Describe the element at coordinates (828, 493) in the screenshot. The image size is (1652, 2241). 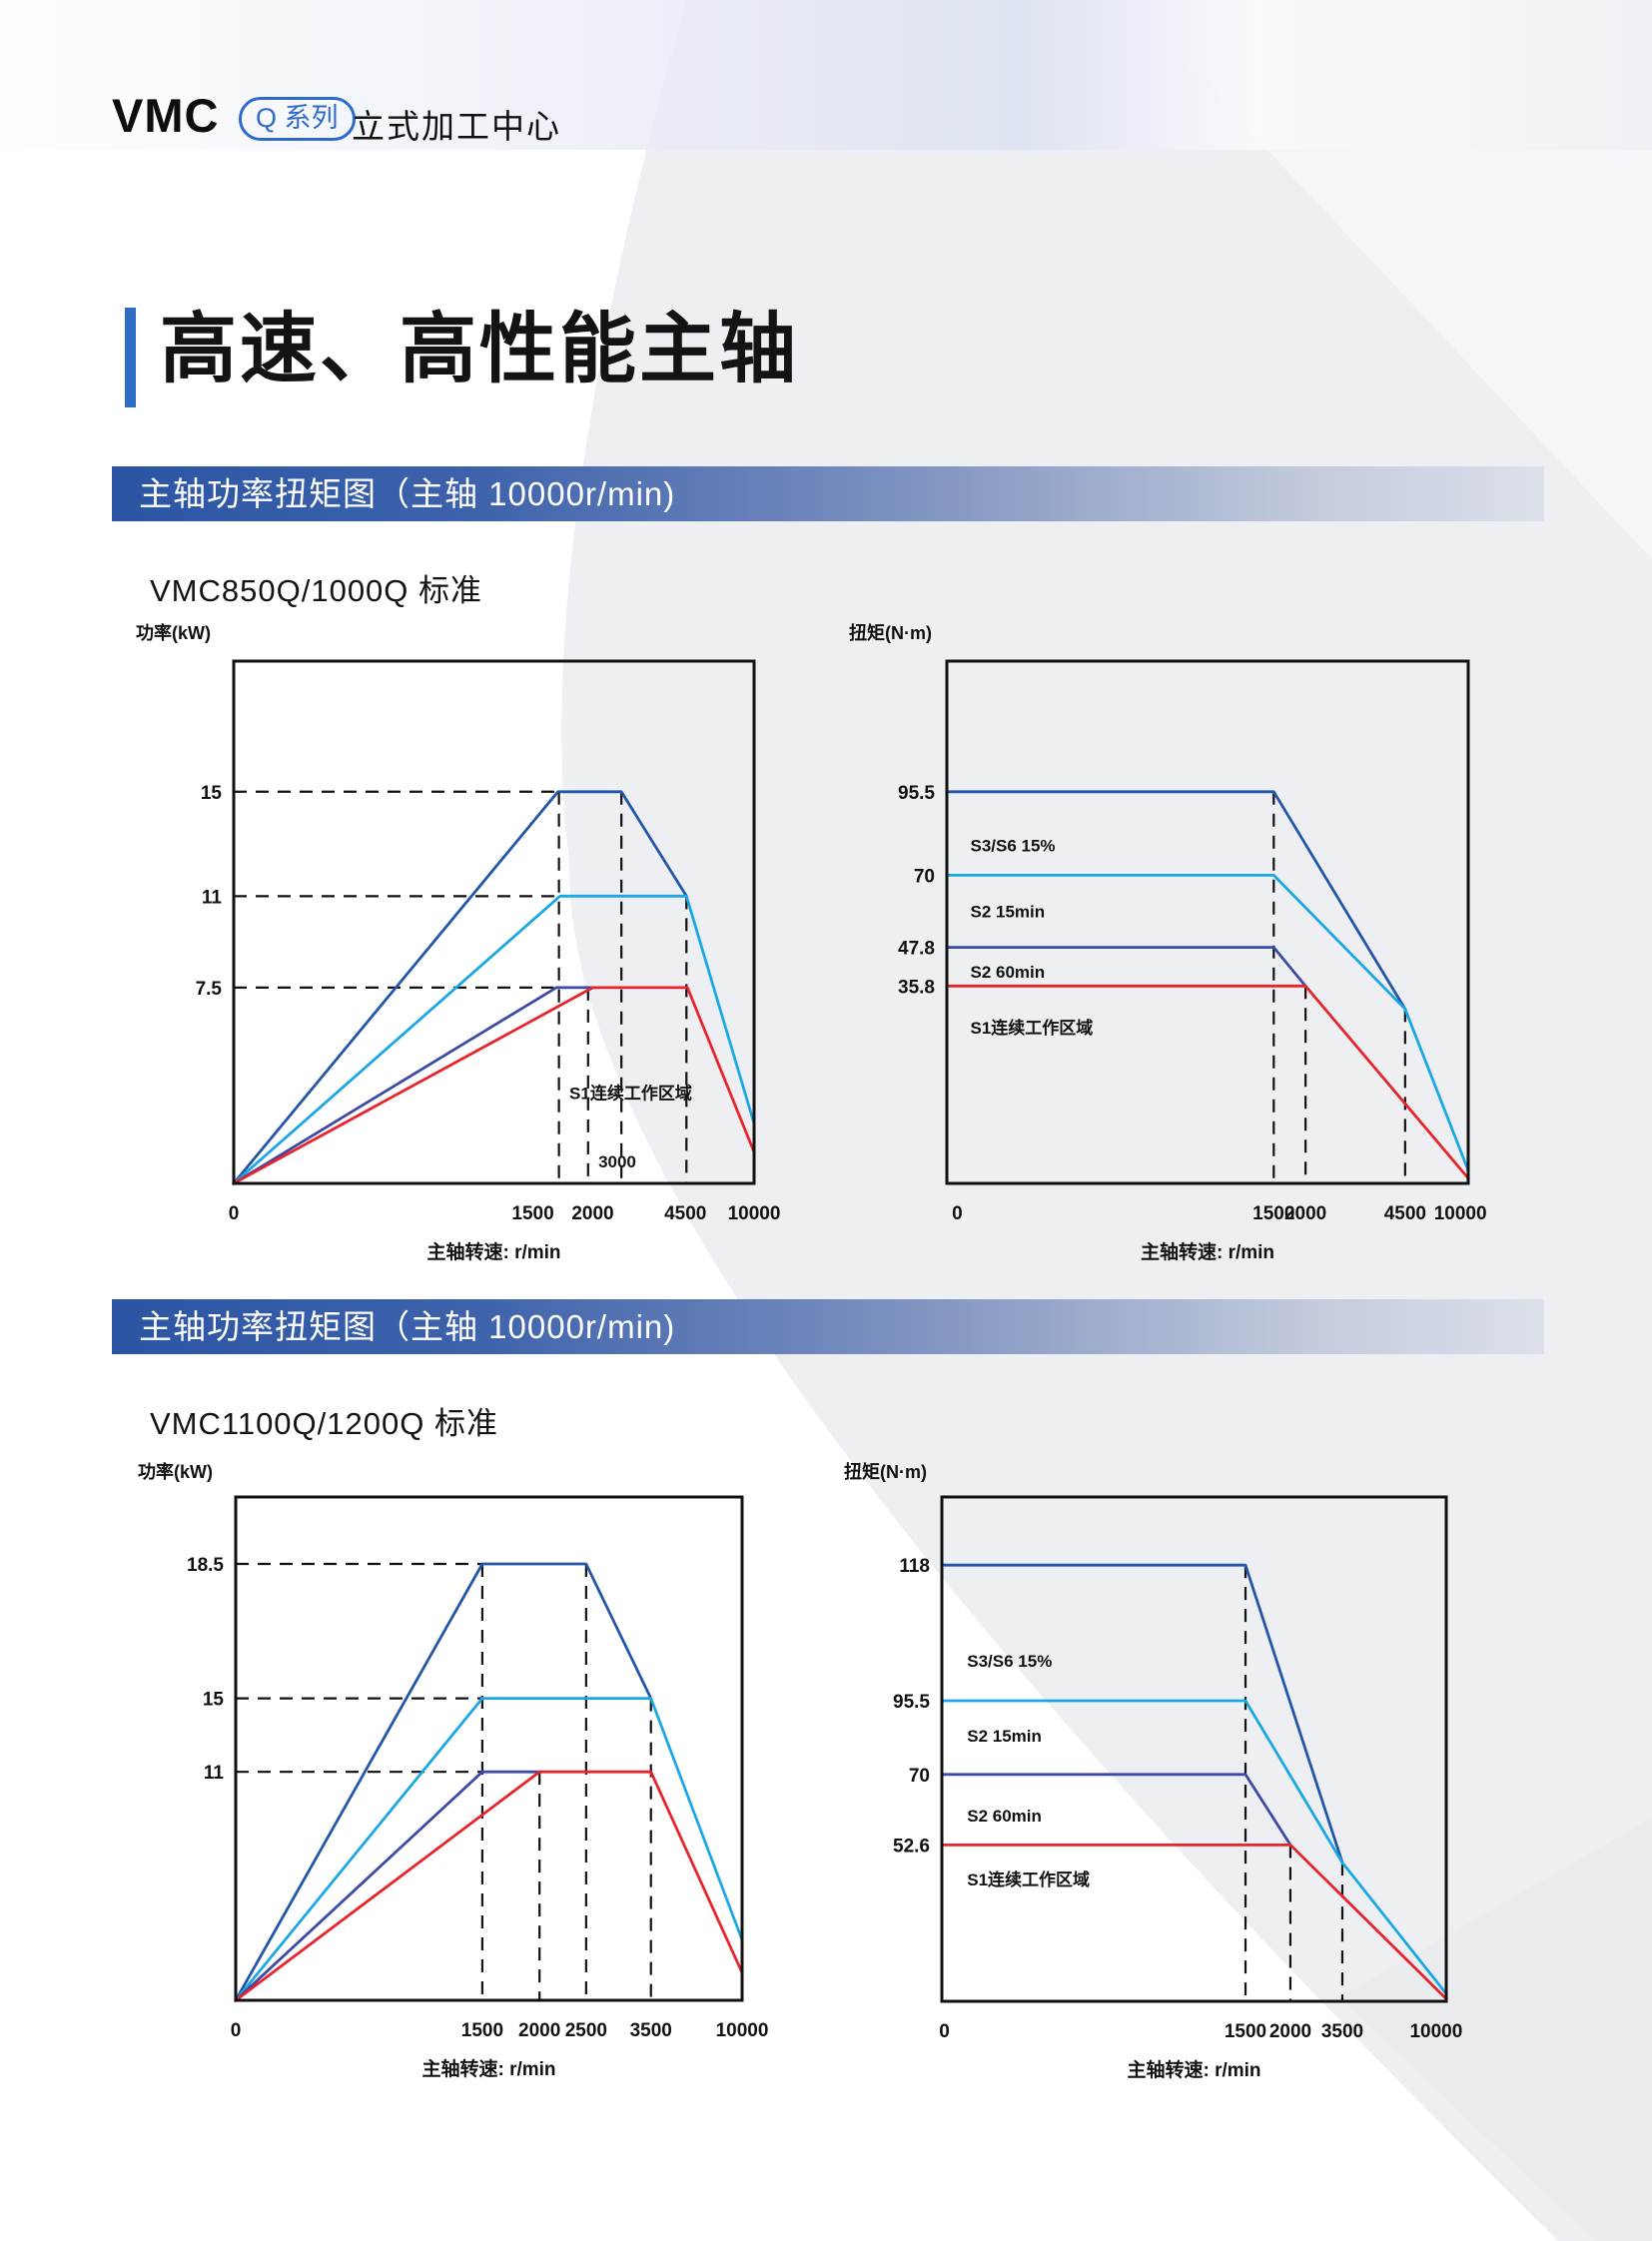
I see `section-banner-1: 主轴功率扭矩图（主轴 10000r/min)` at that location.